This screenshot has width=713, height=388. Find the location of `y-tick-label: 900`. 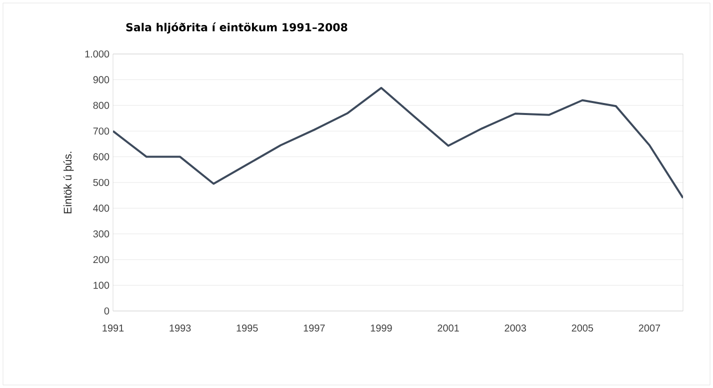

y-tick-label: 900 is located at coordinates (101, 80).